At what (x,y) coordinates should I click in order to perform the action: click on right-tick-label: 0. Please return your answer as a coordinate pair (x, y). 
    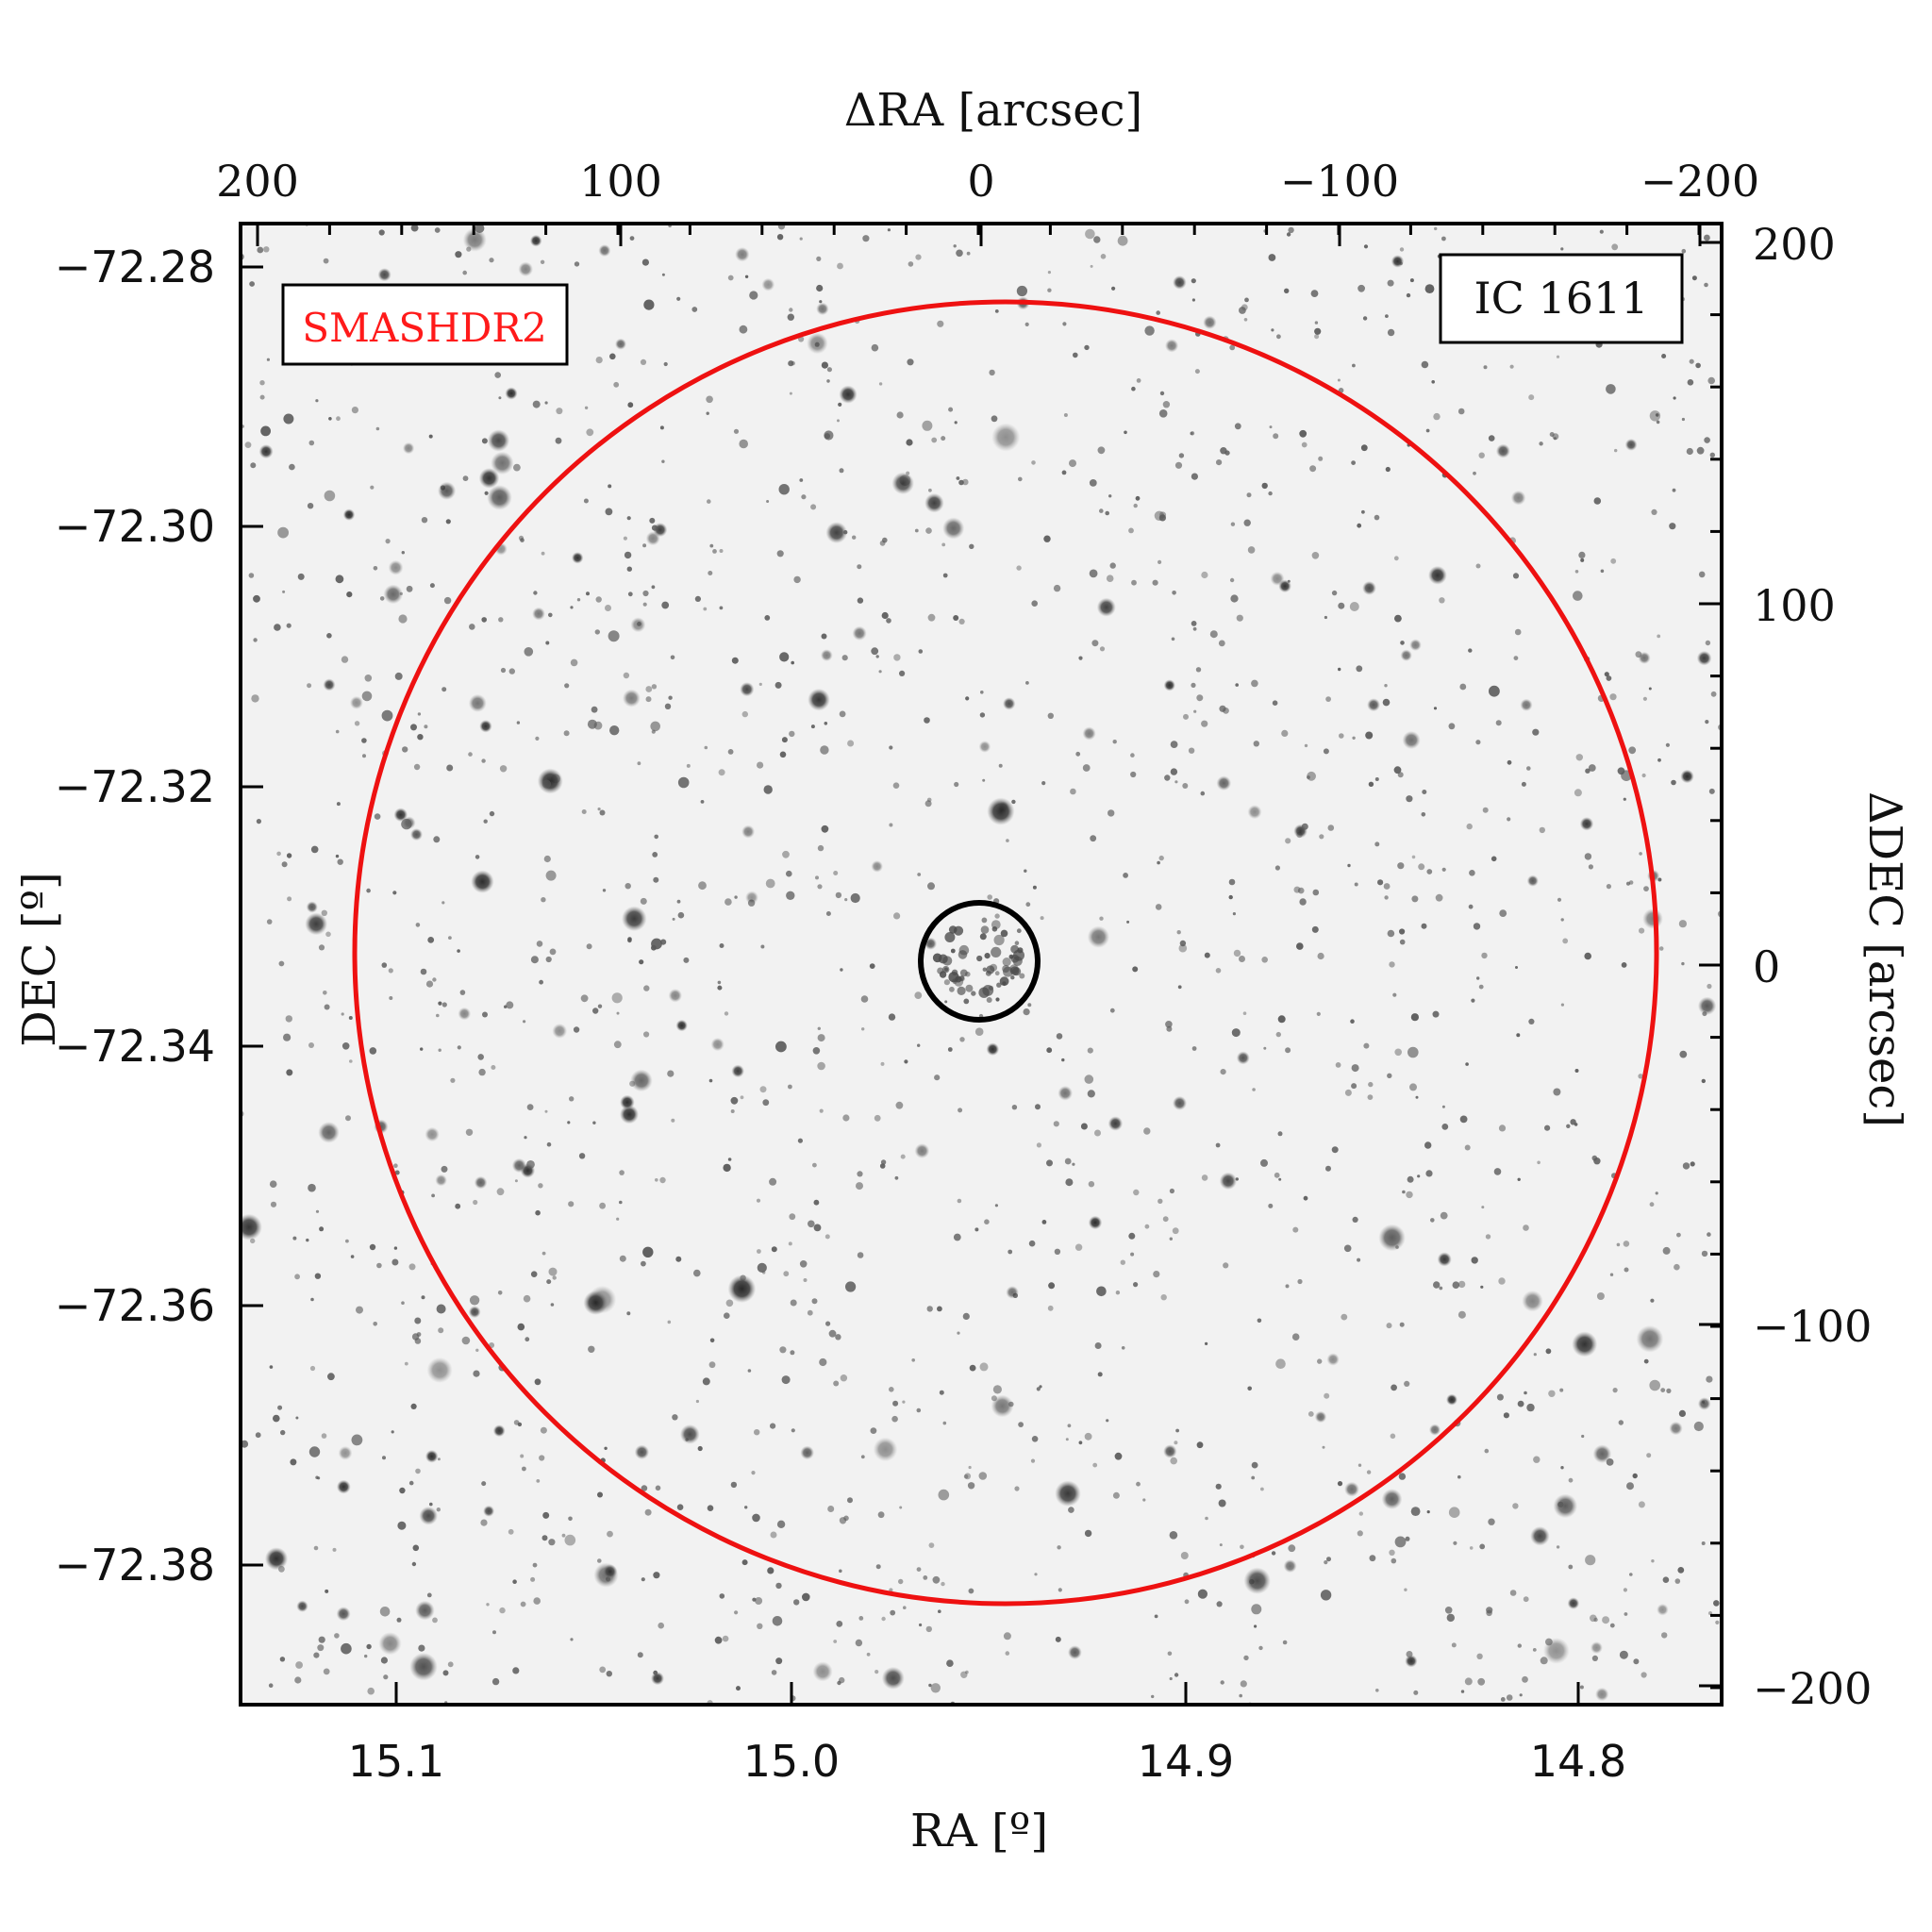
    Looking at the image, I should click on (1767, 967).